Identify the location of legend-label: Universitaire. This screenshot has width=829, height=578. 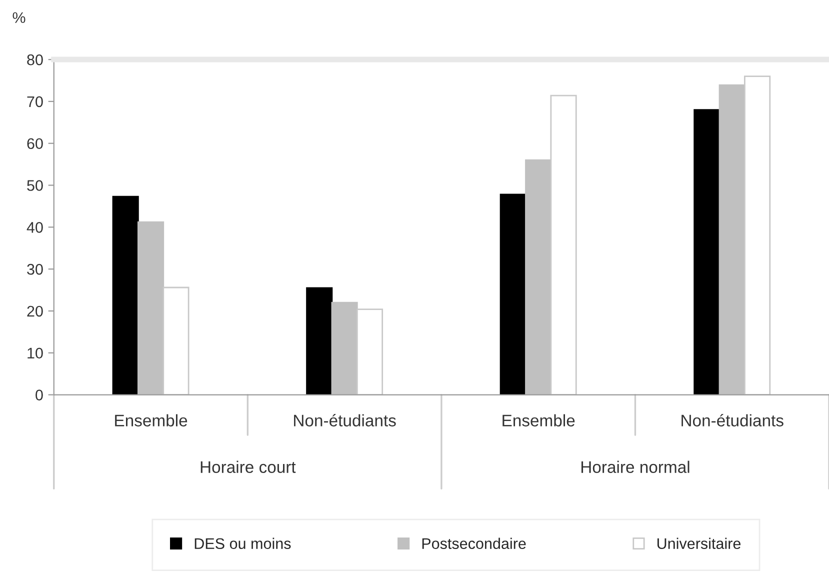
(699, 544).